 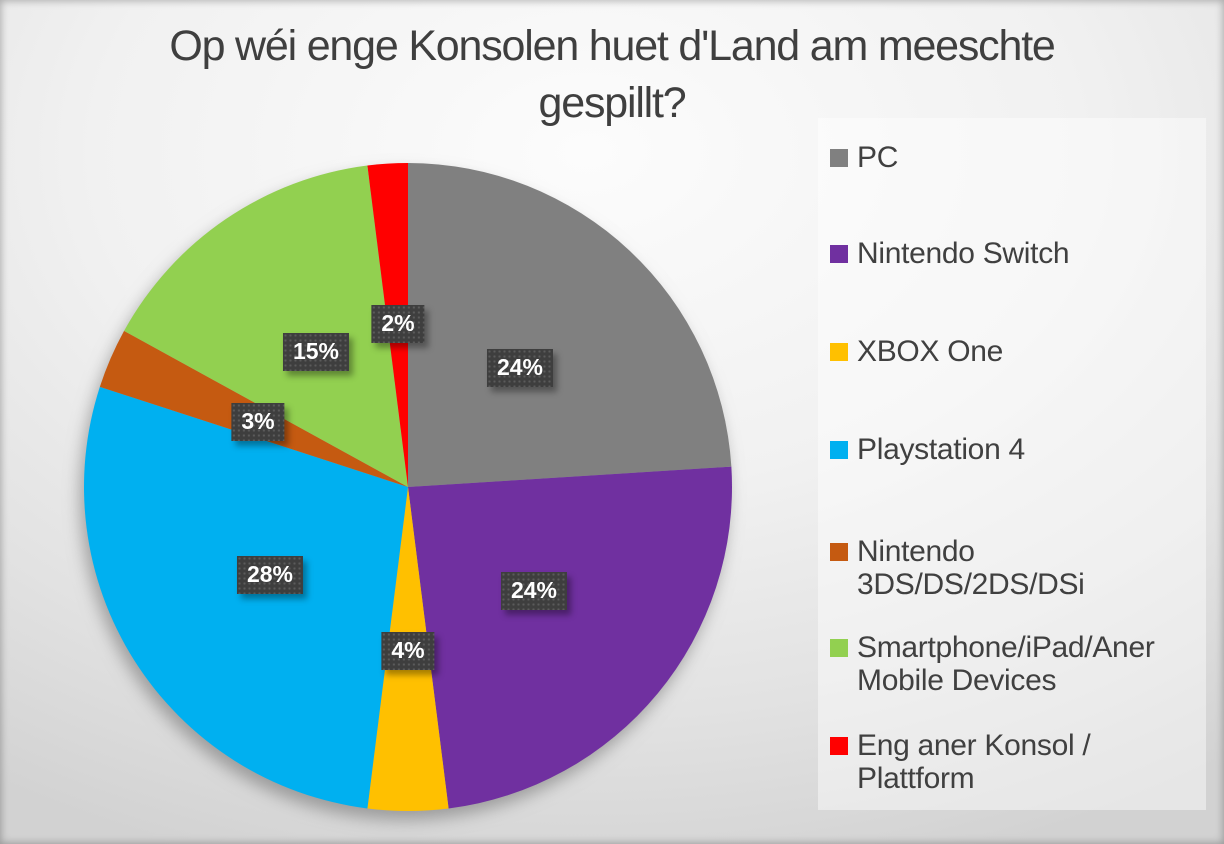 I want to click on legend-label-eng-aner-konsol-plattform: Eng aner Konsol / Plattform, so click(x=974, y=762).